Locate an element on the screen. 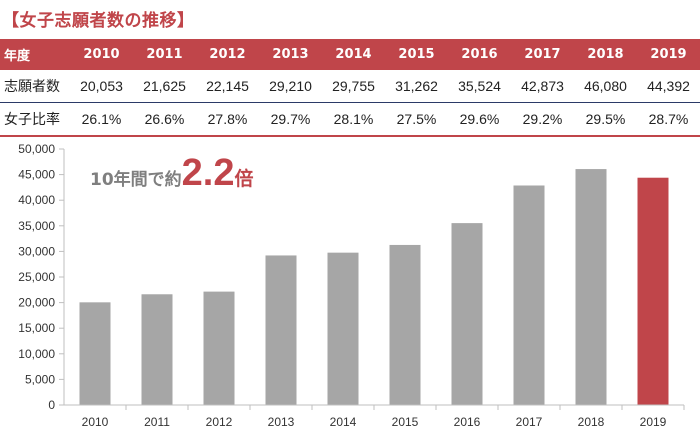 This screenshot has height=435, width=700. table-cell: 28.7% is located at coordinates (668, 119).